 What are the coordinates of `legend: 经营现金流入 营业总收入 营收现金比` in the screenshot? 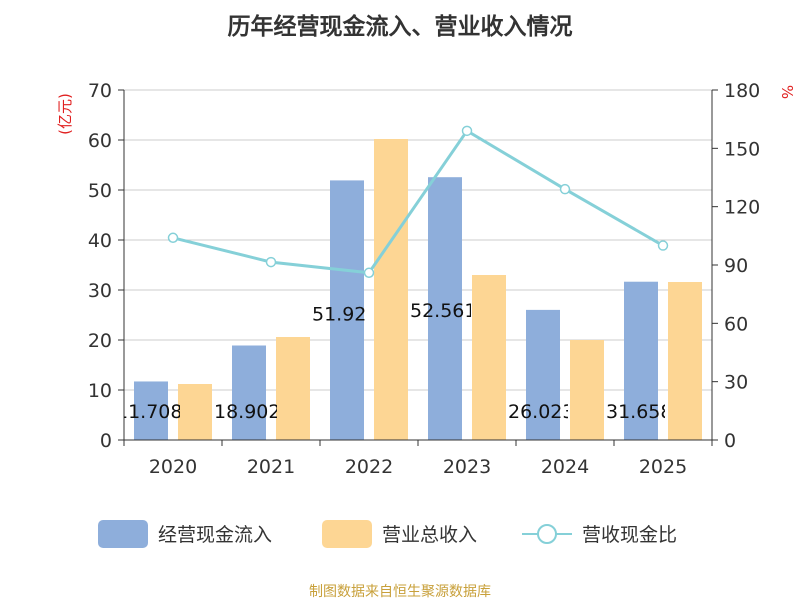 It's located at (387, 534).